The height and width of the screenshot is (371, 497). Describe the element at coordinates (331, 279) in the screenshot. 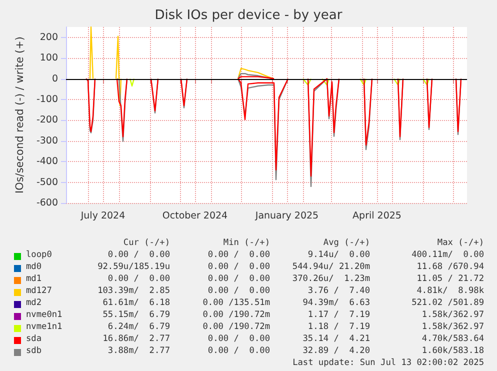

I see `text: 370.26u/ 1.23m` at that location.